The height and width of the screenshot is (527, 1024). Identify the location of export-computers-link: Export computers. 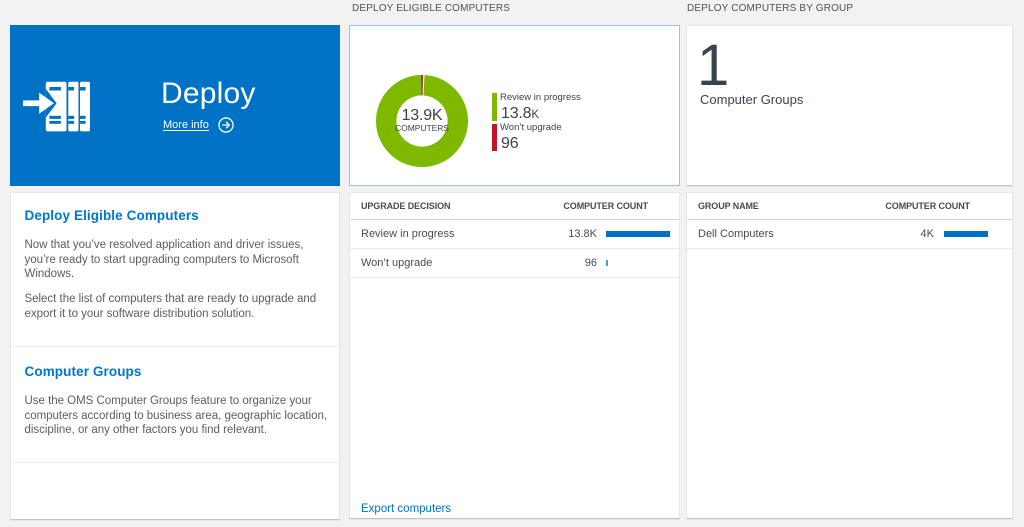
(406, 509).